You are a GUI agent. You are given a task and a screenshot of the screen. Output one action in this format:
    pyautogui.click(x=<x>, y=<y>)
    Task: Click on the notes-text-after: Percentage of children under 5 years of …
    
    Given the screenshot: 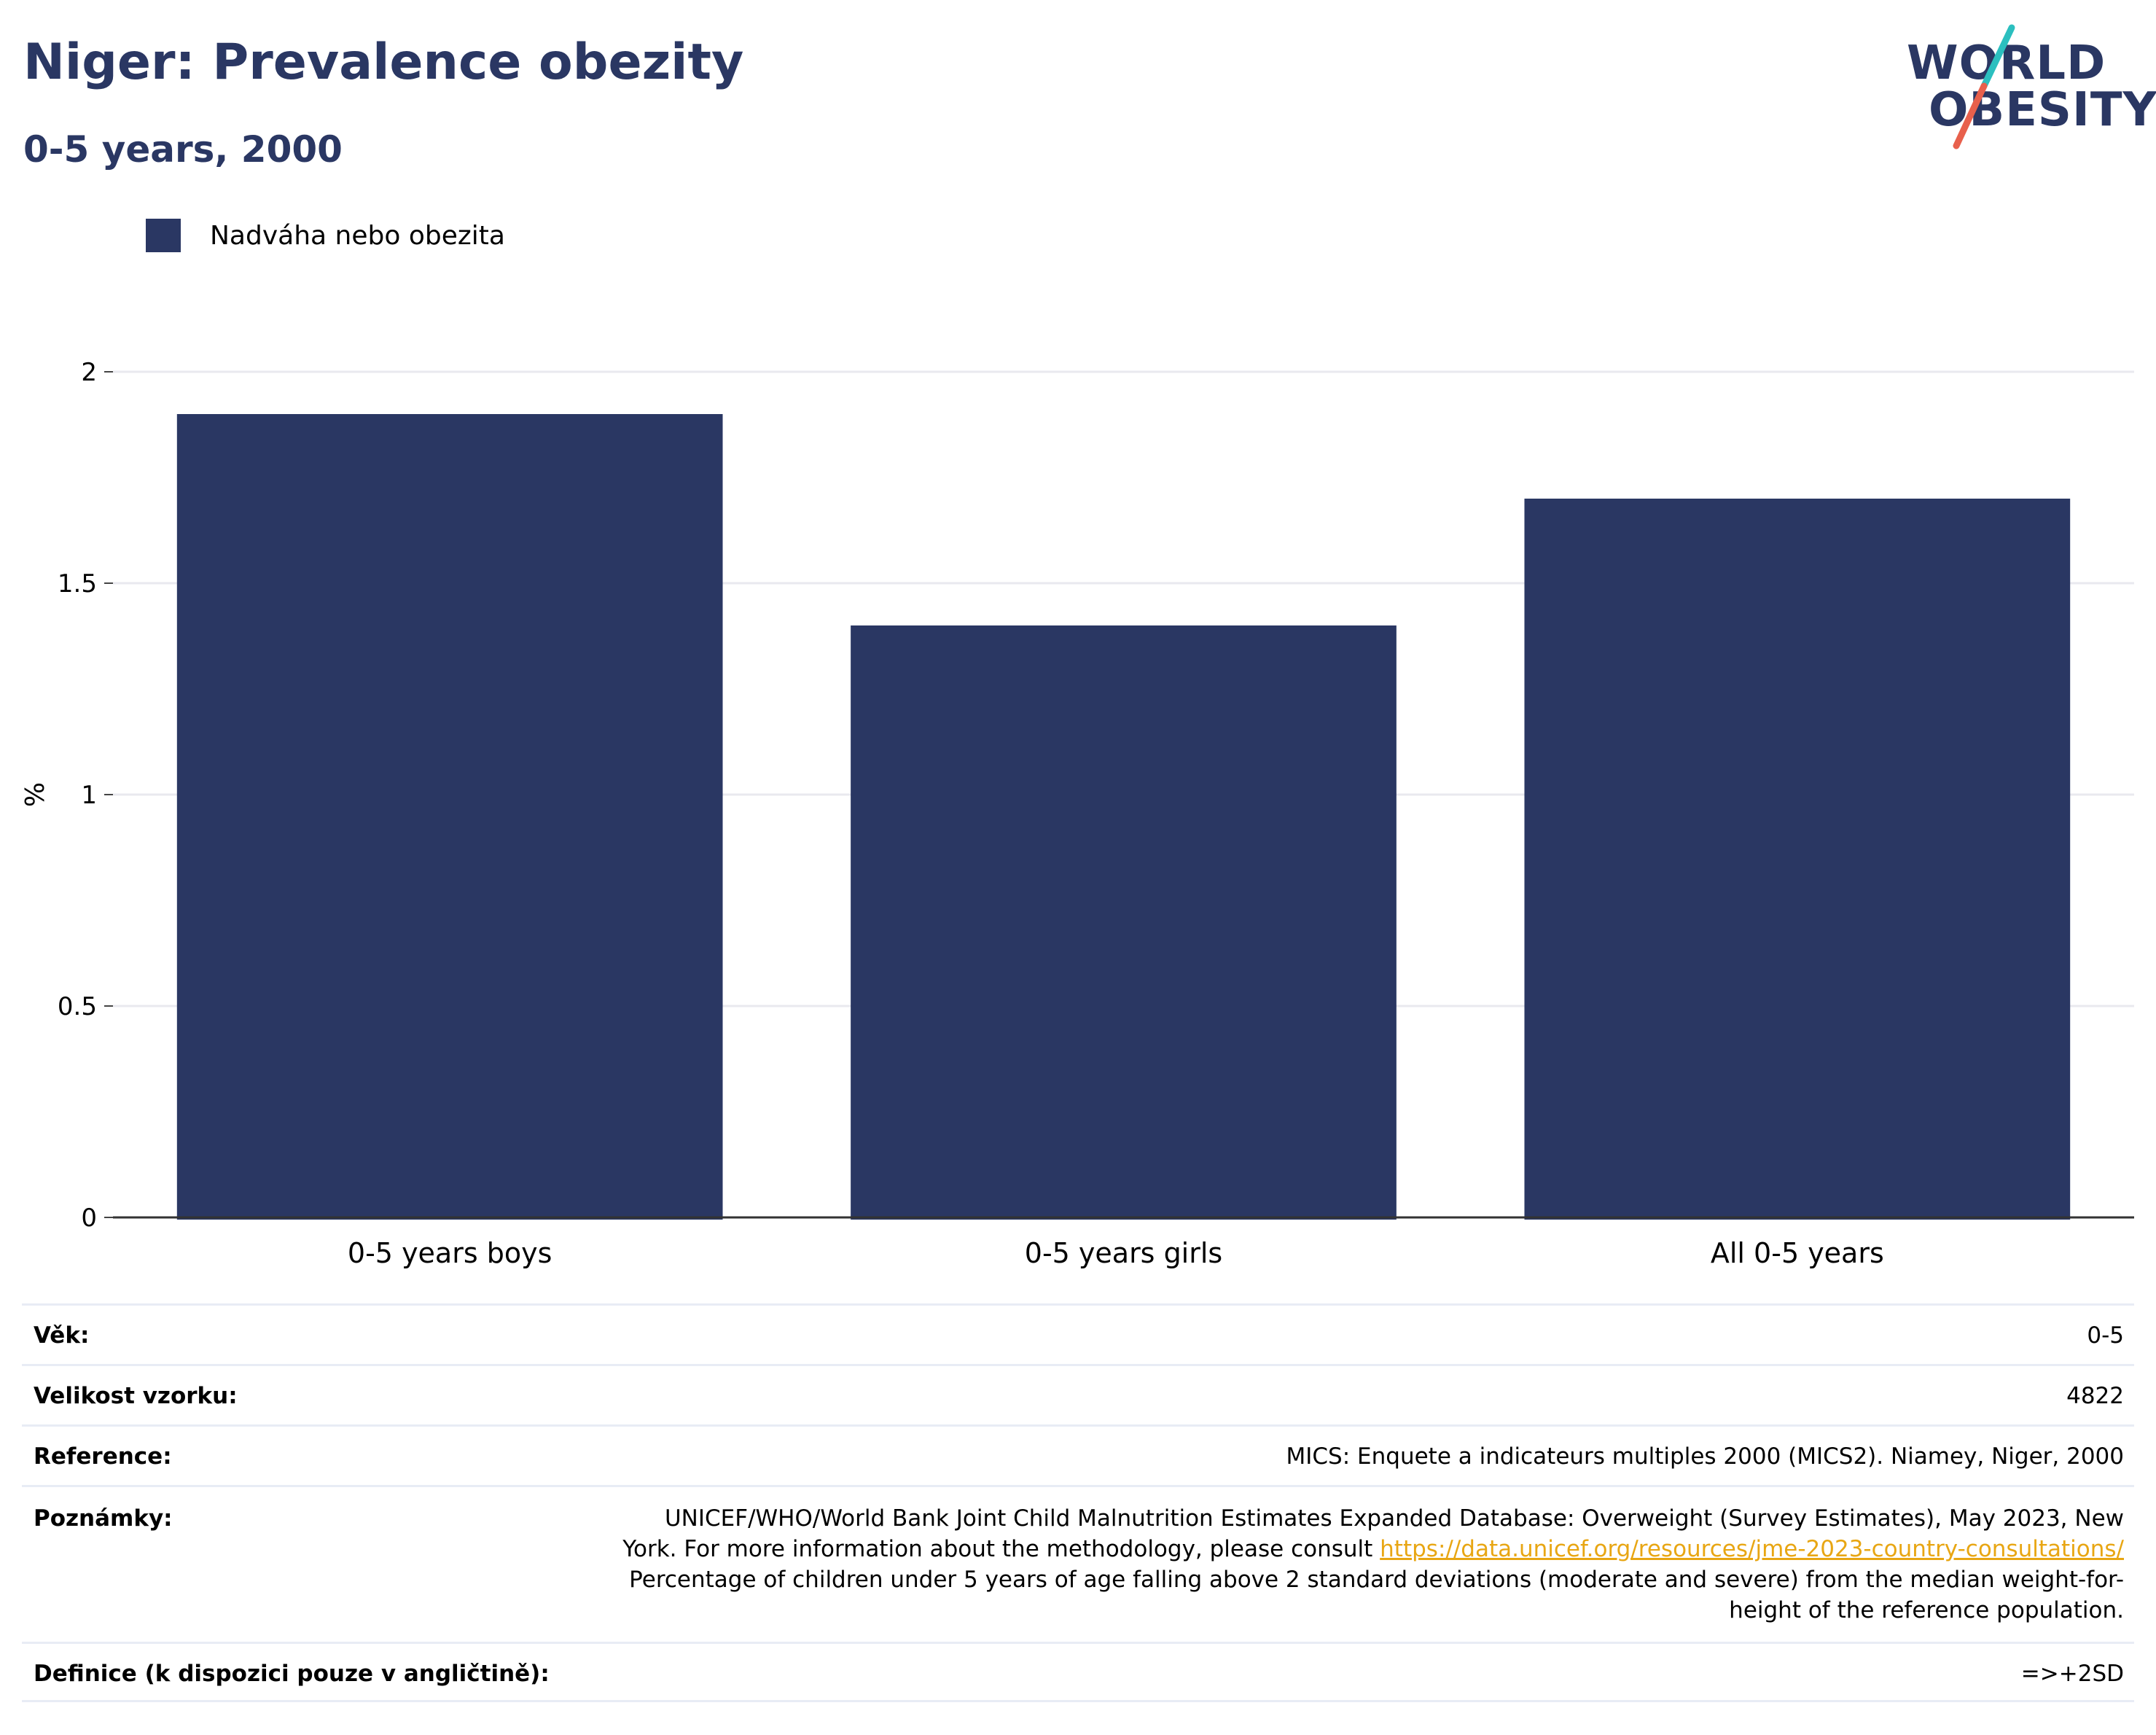 What is the action you would take?
    pyautogui.click(x=1376, y=1595)
    